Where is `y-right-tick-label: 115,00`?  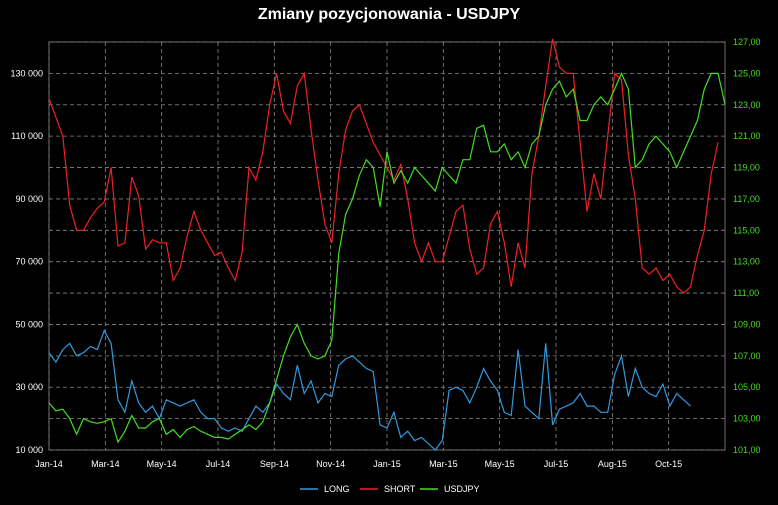
y-right-tick-label: 115,00 is located at coordinates (746, 230).